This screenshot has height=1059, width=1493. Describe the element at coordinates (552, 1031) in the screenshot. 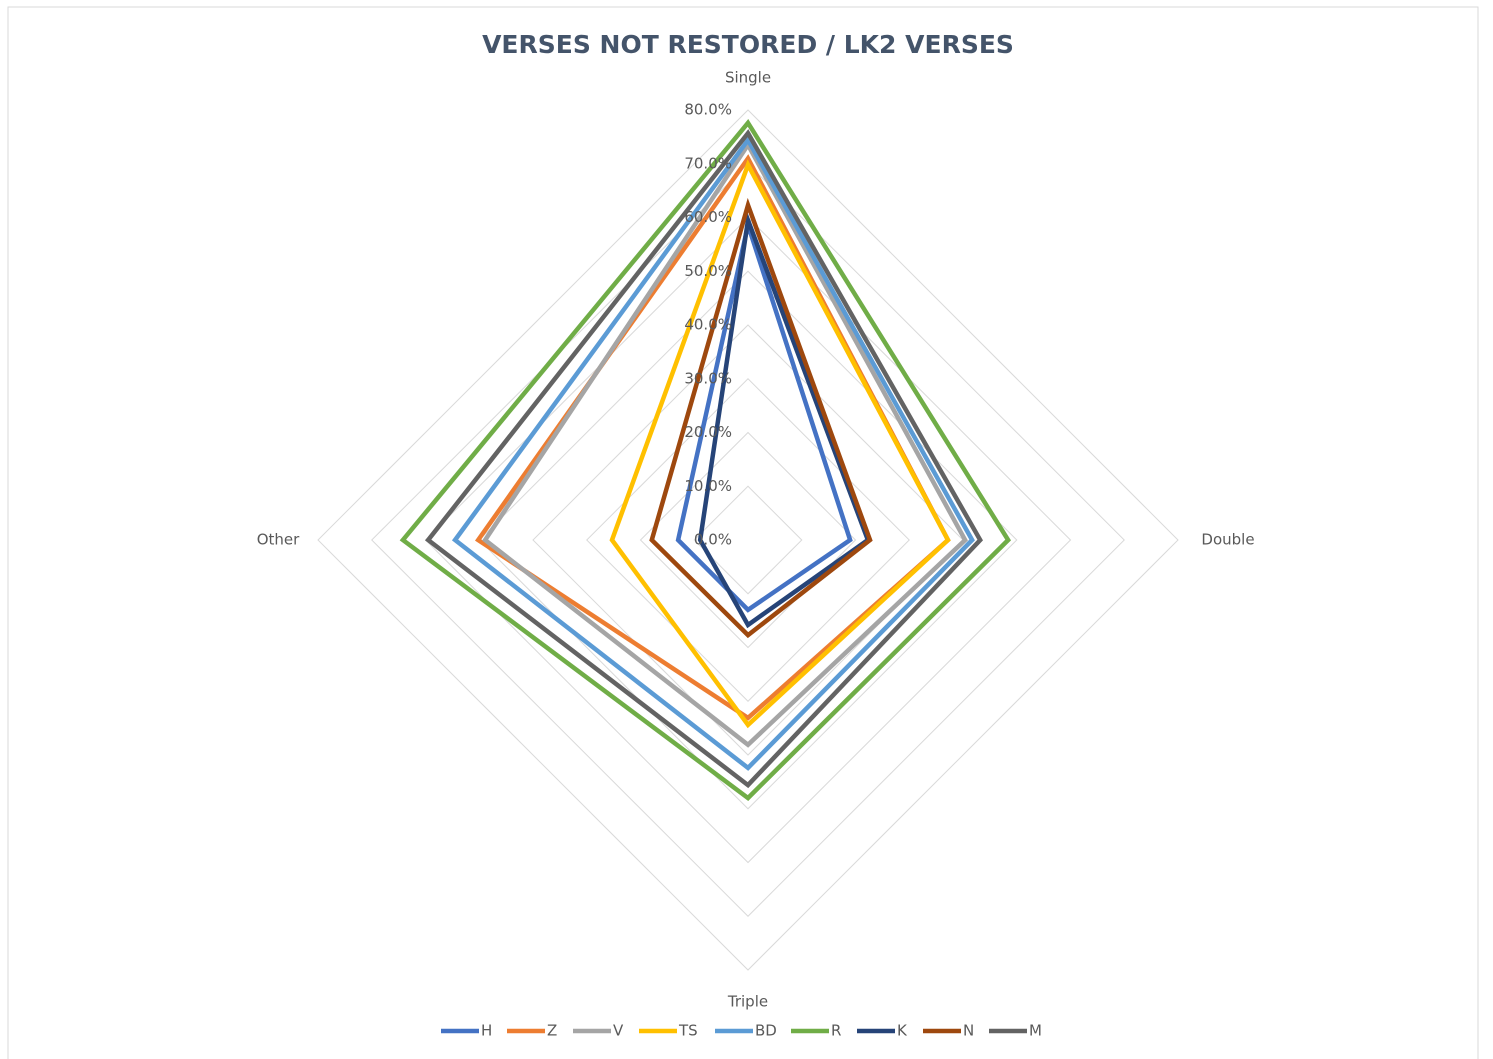

I see `legend-label: Z` at that location.